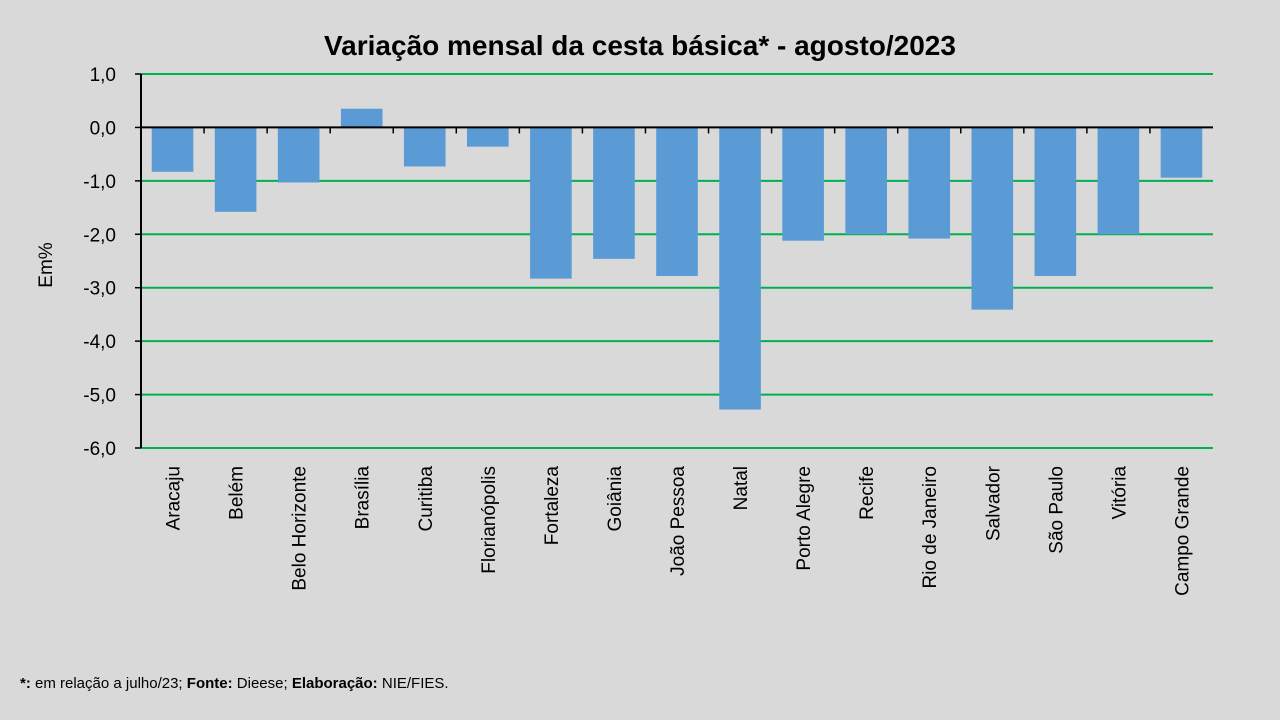  What do you see at coordinates (741, 488) in the screenshot?
I see `x-tick-label: Natal` at bounding box center [741, 488].